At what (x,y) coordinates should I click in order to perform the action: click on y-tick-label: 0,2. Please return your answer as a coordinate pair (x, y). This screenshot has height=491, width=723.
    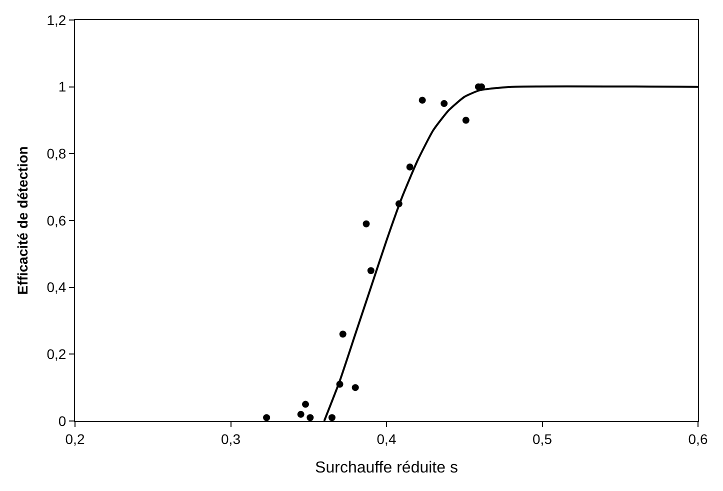
    Looking at the image, I should click on (56, 354).